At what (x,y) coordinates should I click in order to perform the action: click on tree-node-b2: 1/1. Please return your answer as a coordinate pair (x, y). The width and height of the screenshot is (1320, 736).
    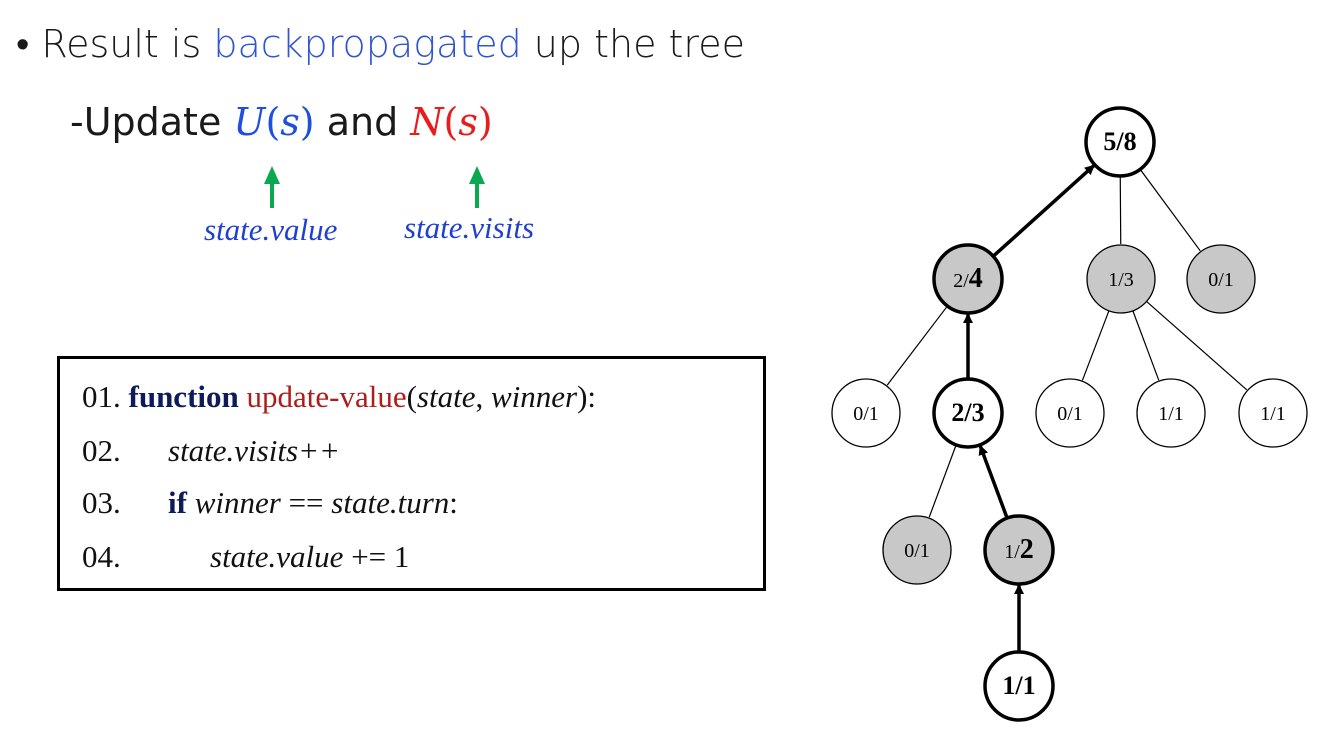
    Looking at the image, I should click on (1171, 413).